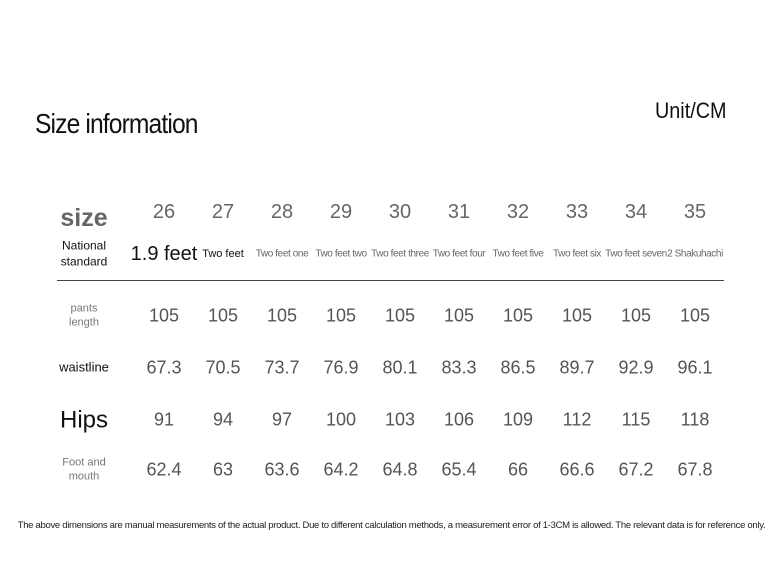 This screenshot has width=783, height=588. Describe the element at coordinates (636, 254) in the screenshot. I see `table-cell: Two feet seven` at that location.